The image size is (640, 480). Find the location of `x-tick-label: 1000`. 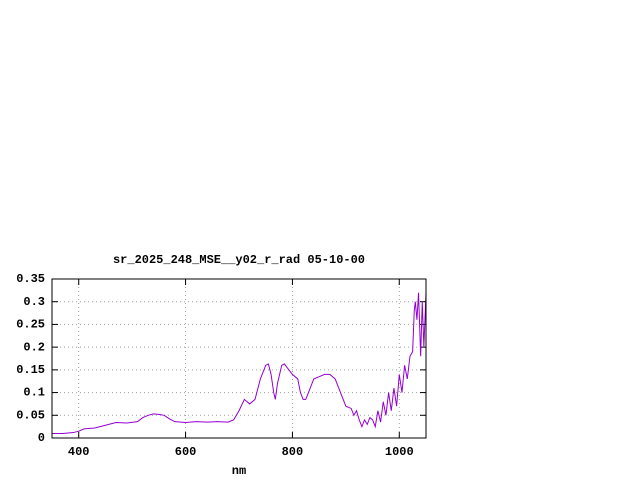

x-tick-label: 1000 is located at coordinates (399, 452).